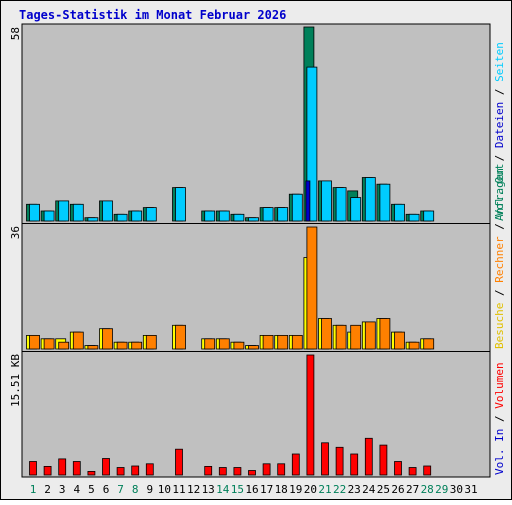 The width and height of the screenshot is (512, 505). I want to click on x-tick-label-day-9: 9, so click(149, 489).